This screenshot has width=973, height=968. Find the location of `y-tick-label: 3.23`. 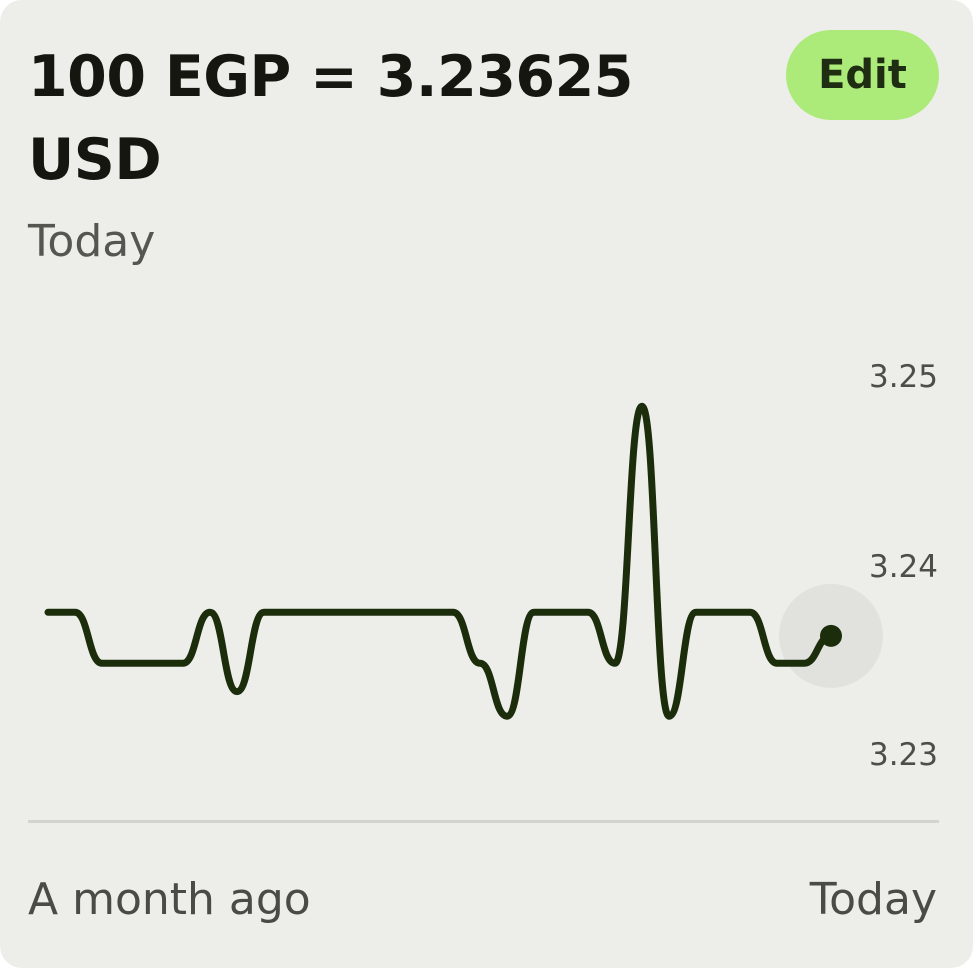

y-tick-label: 3.23 is located at coordinates (903, 755).